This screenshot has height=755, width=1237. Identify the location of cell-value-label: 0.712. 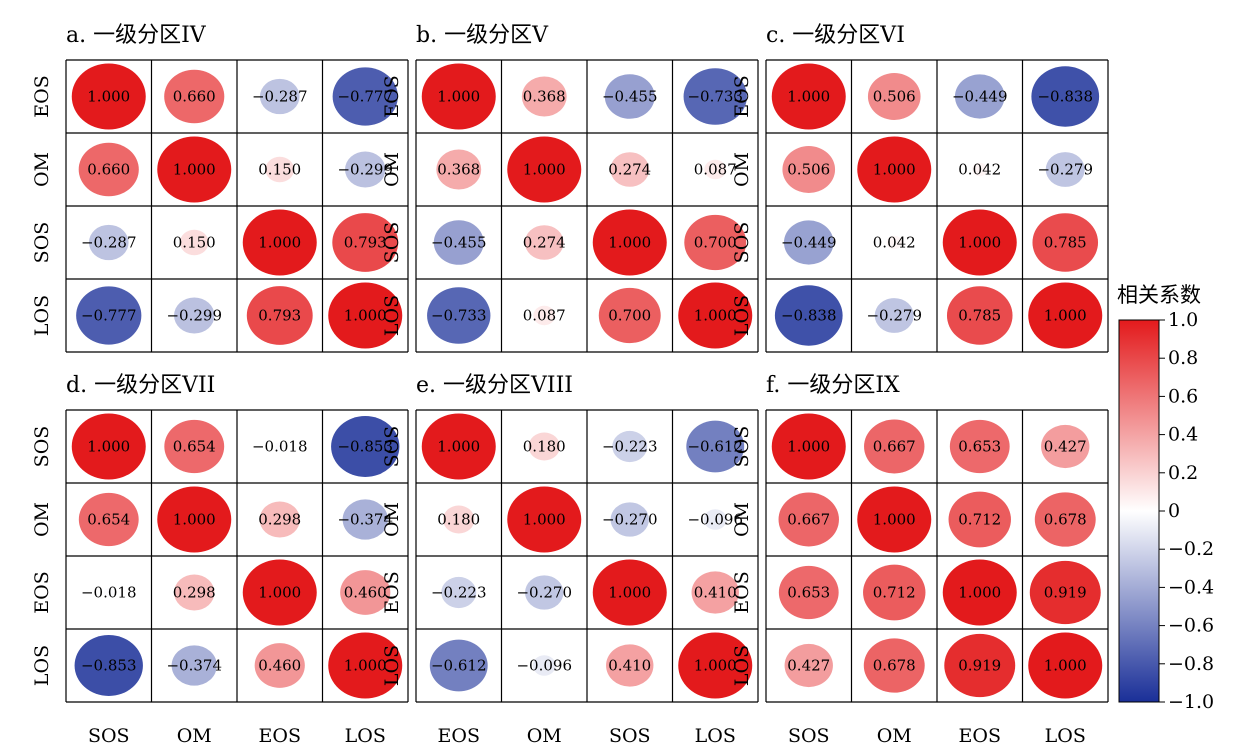
(979, 520).